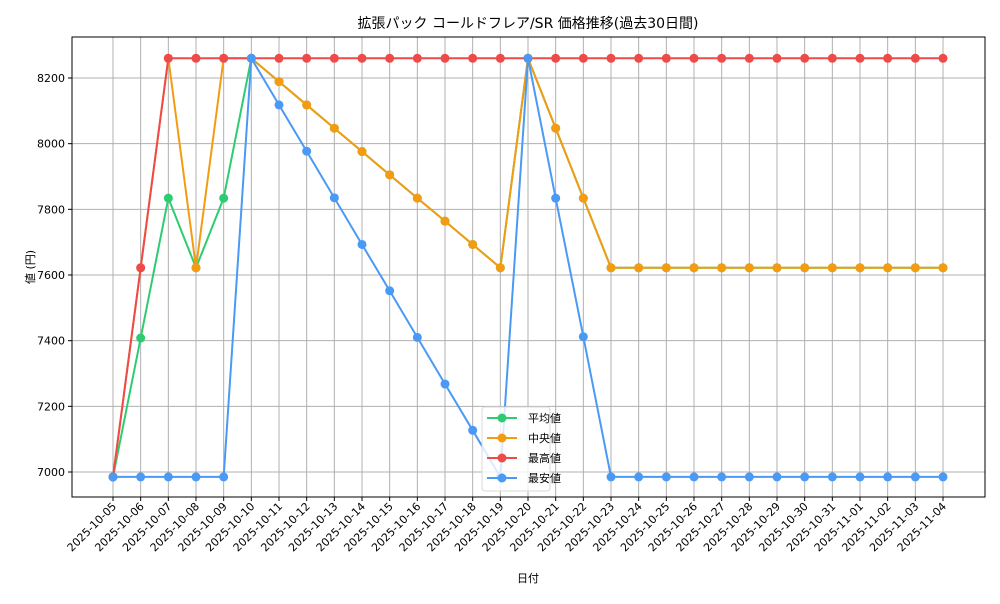 This screenshot has height=604, width=1000. Describe the element at coordinates (524, 458) in the screenshot. I see `legend-item: 最高値` at that location.